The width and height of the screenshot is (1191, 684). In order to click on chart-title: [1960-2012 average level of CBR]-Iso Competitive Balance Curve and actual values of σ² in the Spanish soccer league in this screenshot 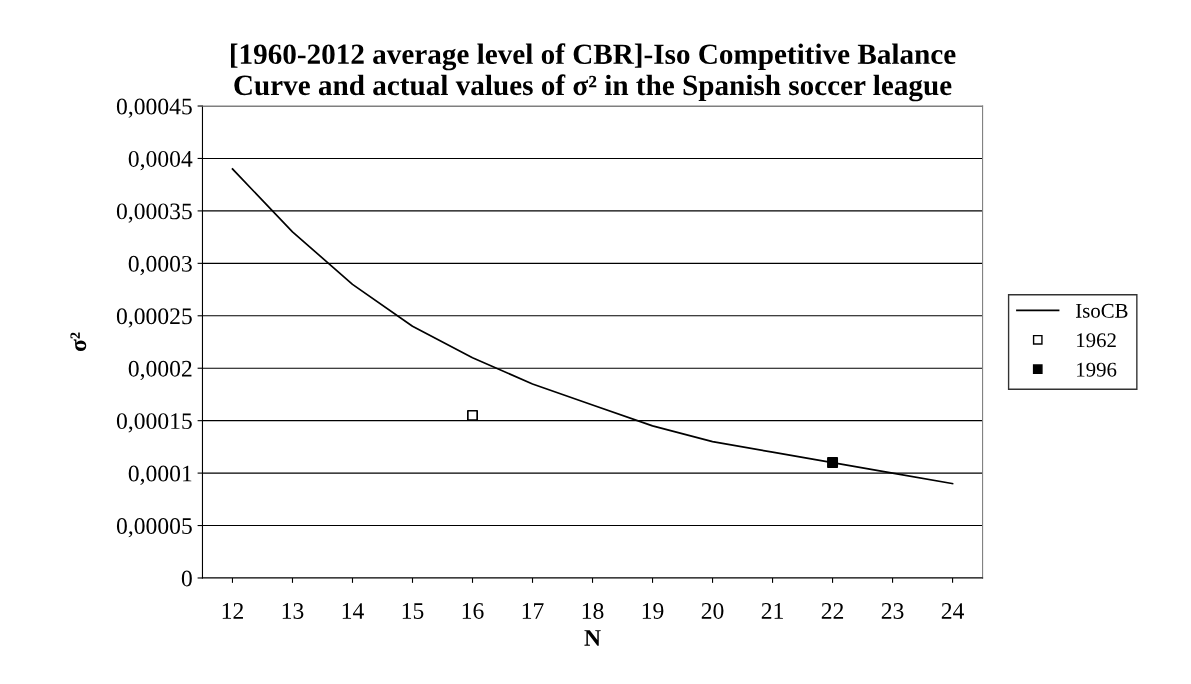, I will do `click(593, 72)`.